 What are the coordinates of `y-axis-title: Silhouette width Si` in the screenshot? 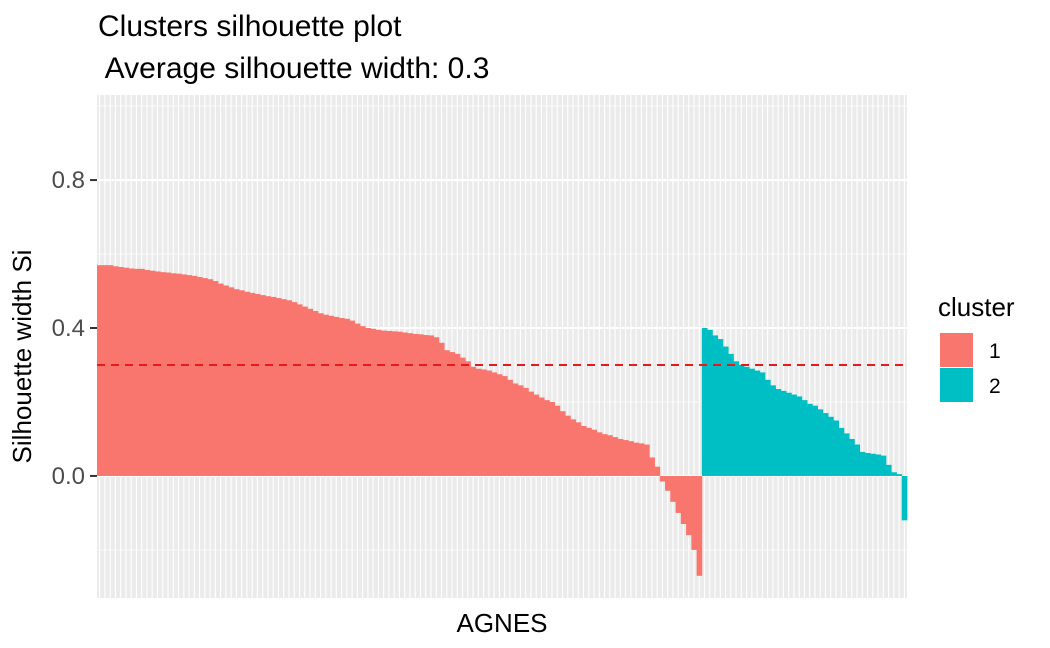 It's located at (22, 357).